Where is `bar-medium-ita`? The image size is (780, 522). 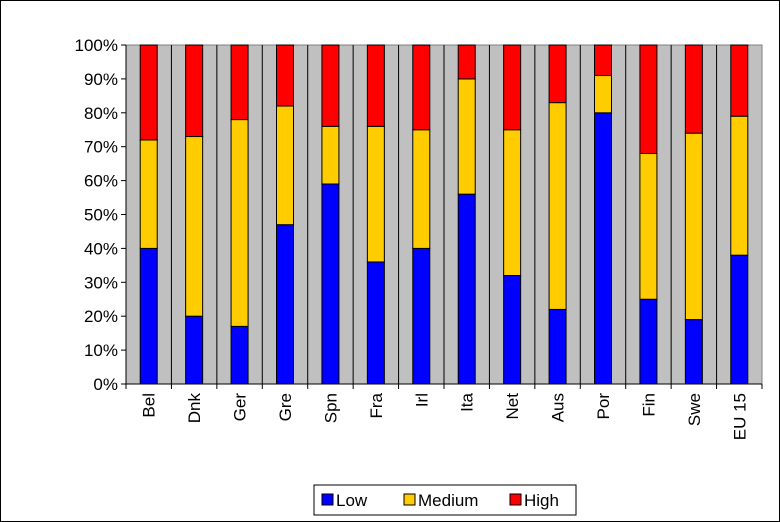
bar-medium-ita is located at coordinates (466, 136).